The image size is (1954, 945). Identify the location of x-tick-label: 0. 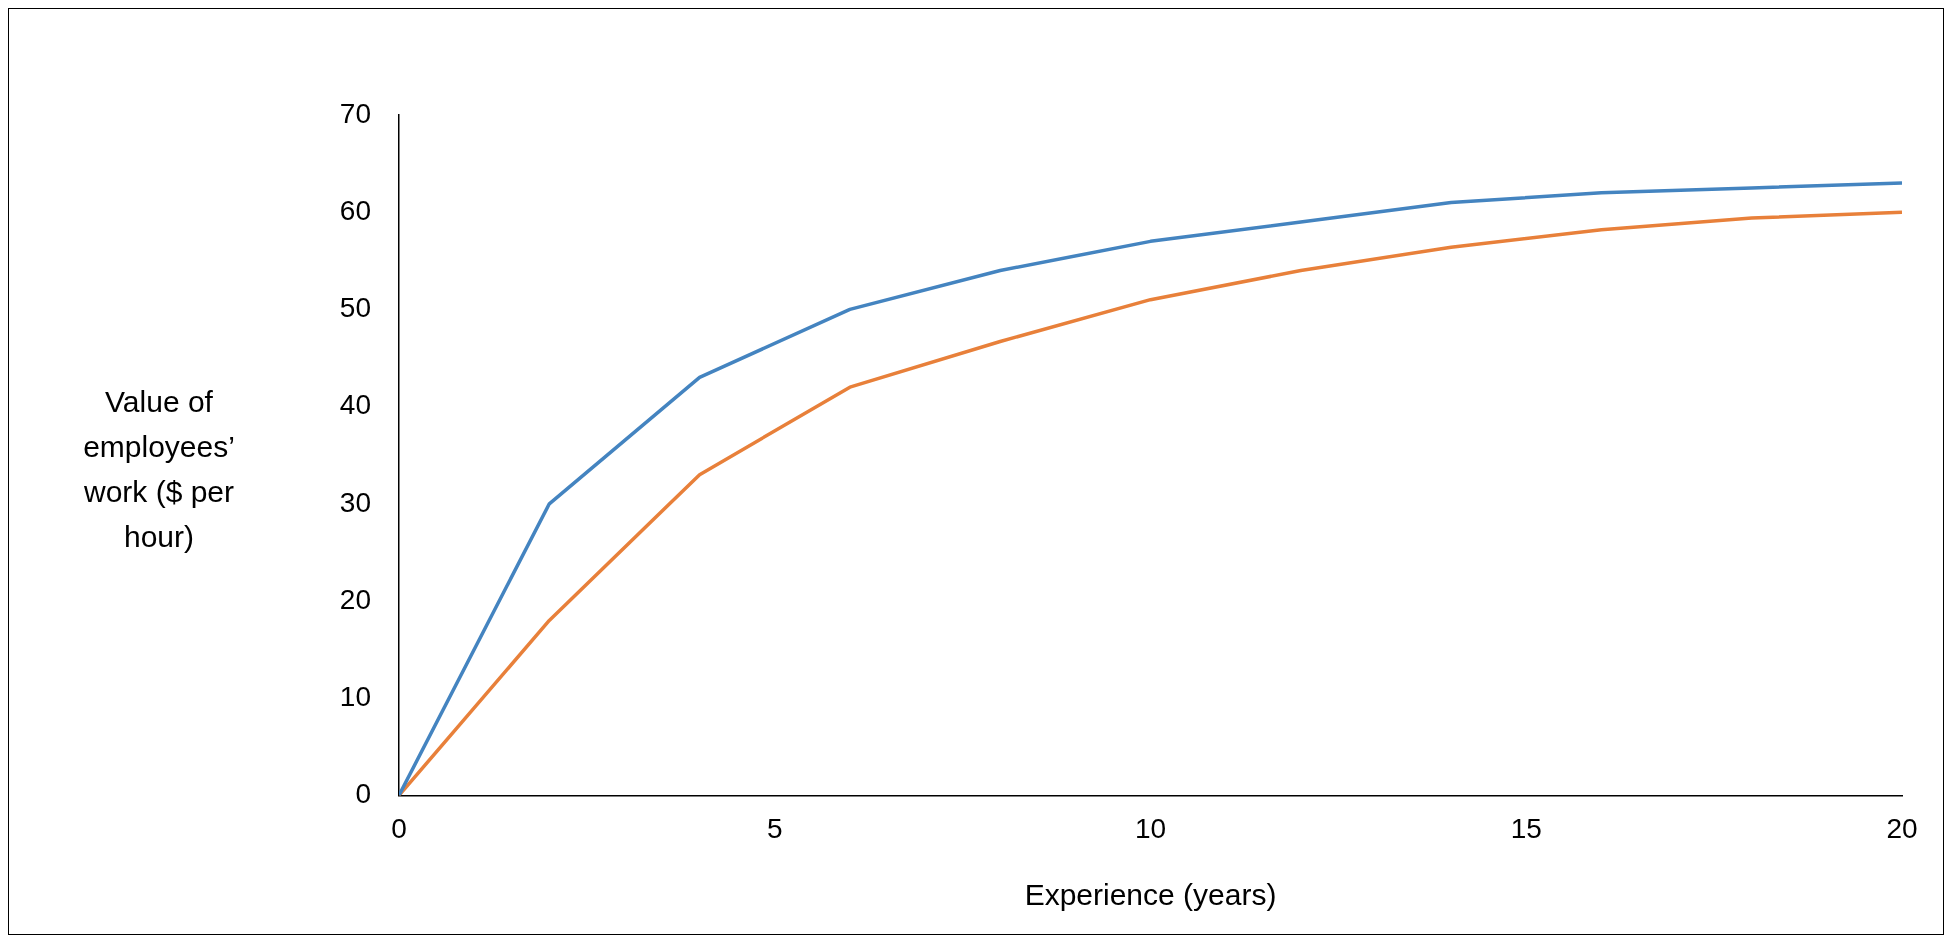
(399, 828).